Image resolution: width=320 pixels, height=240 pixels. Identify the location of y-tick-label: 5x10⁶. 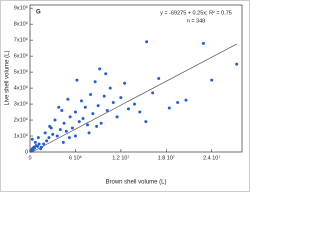
(21, 72).